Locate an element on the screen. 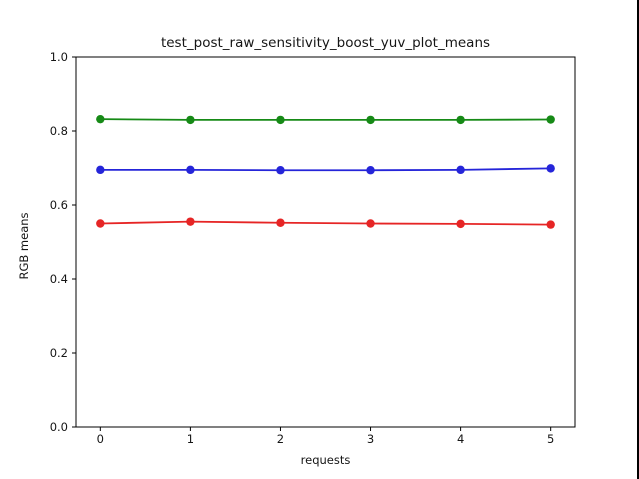 Image resolution: width=639 pixels, height=479 pixels. x-tick-label: 0 is located at coordinates (100, 439).